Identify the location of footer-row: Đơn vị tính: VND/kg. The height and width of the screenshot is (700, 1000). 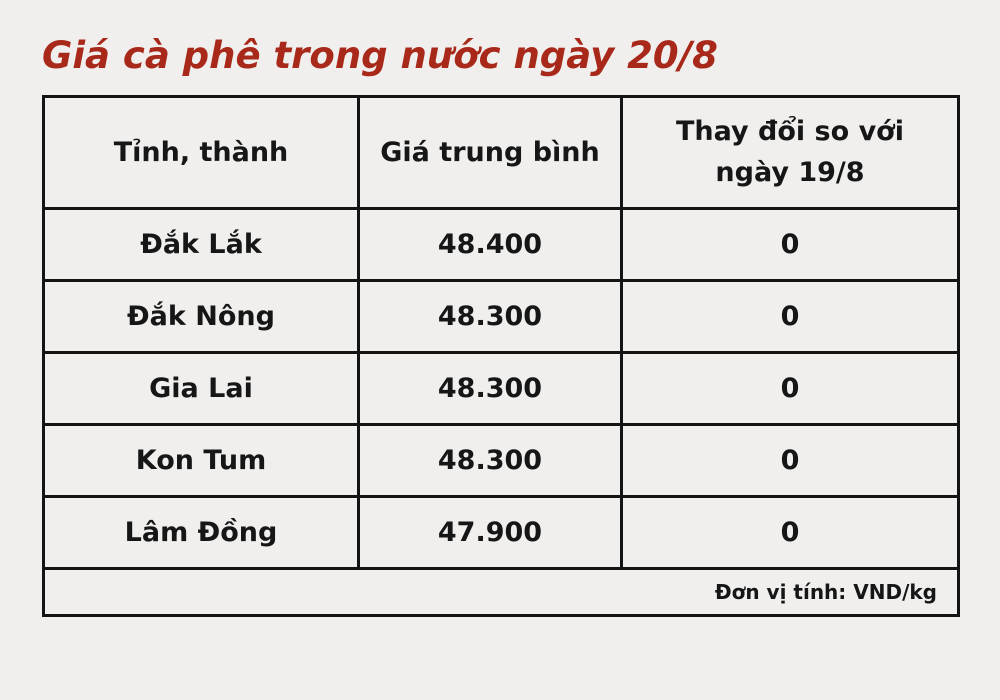
(501, 592).